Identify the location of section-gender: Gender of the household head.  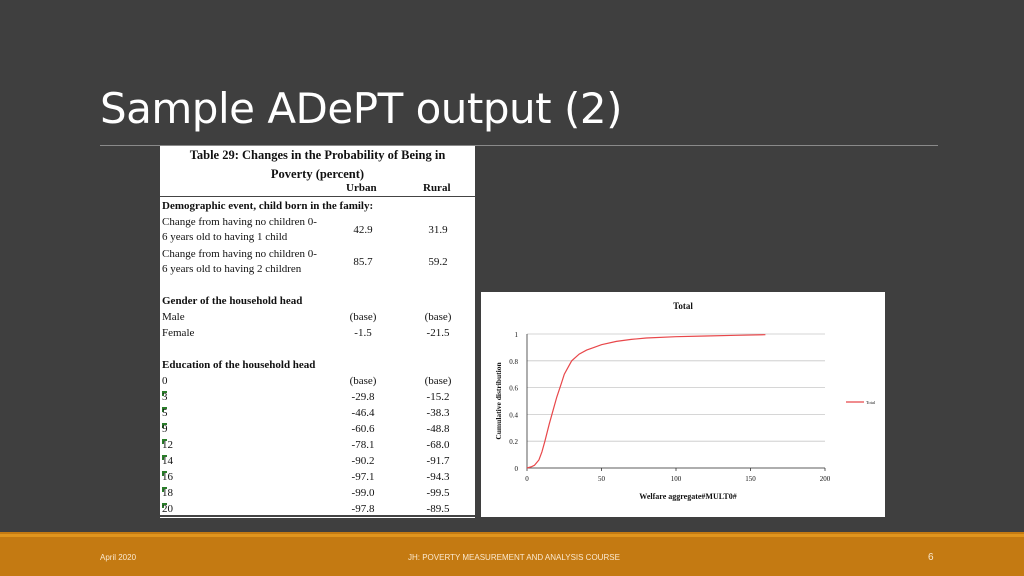
(232, 301).